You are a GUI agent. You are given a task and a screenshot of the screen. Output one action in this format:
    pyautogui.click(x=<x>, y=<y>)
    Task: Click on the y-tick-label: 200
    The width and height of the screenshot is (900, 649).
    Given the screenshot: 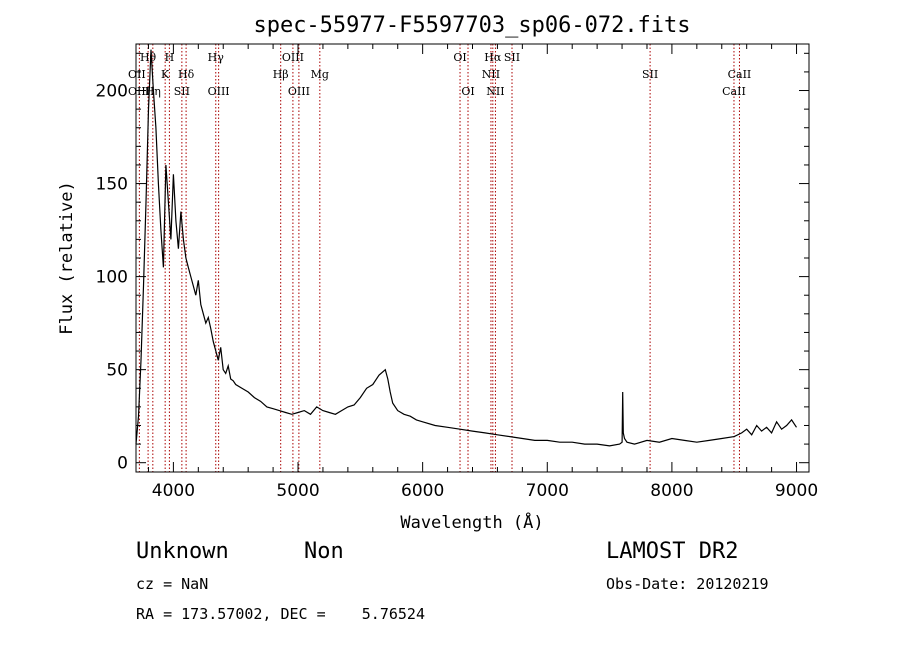 What is the action you would take?
    pyautogui.click(x=112, y=92)
    